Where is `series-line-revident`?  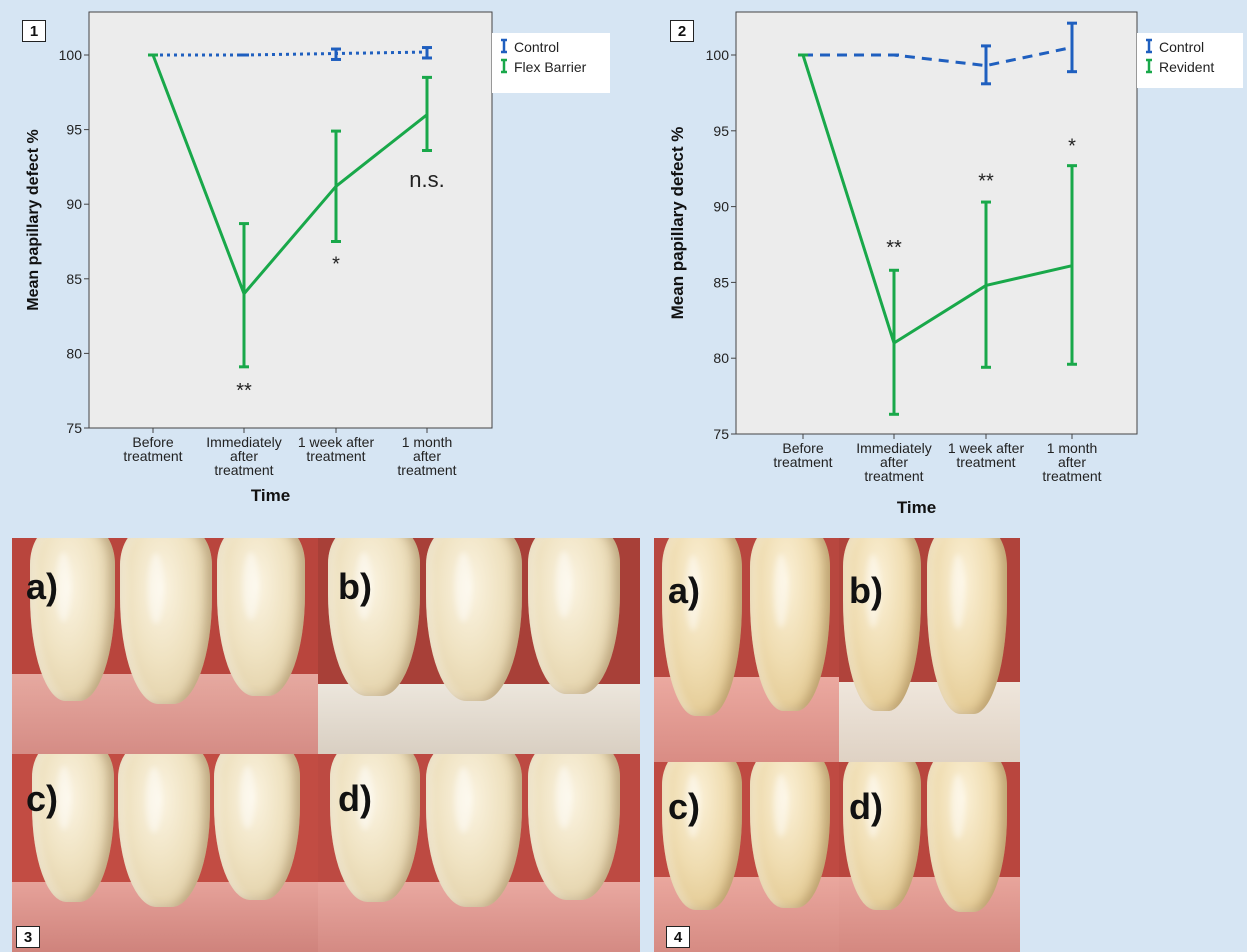
series-line-revident is located at coordinates (937, 199).